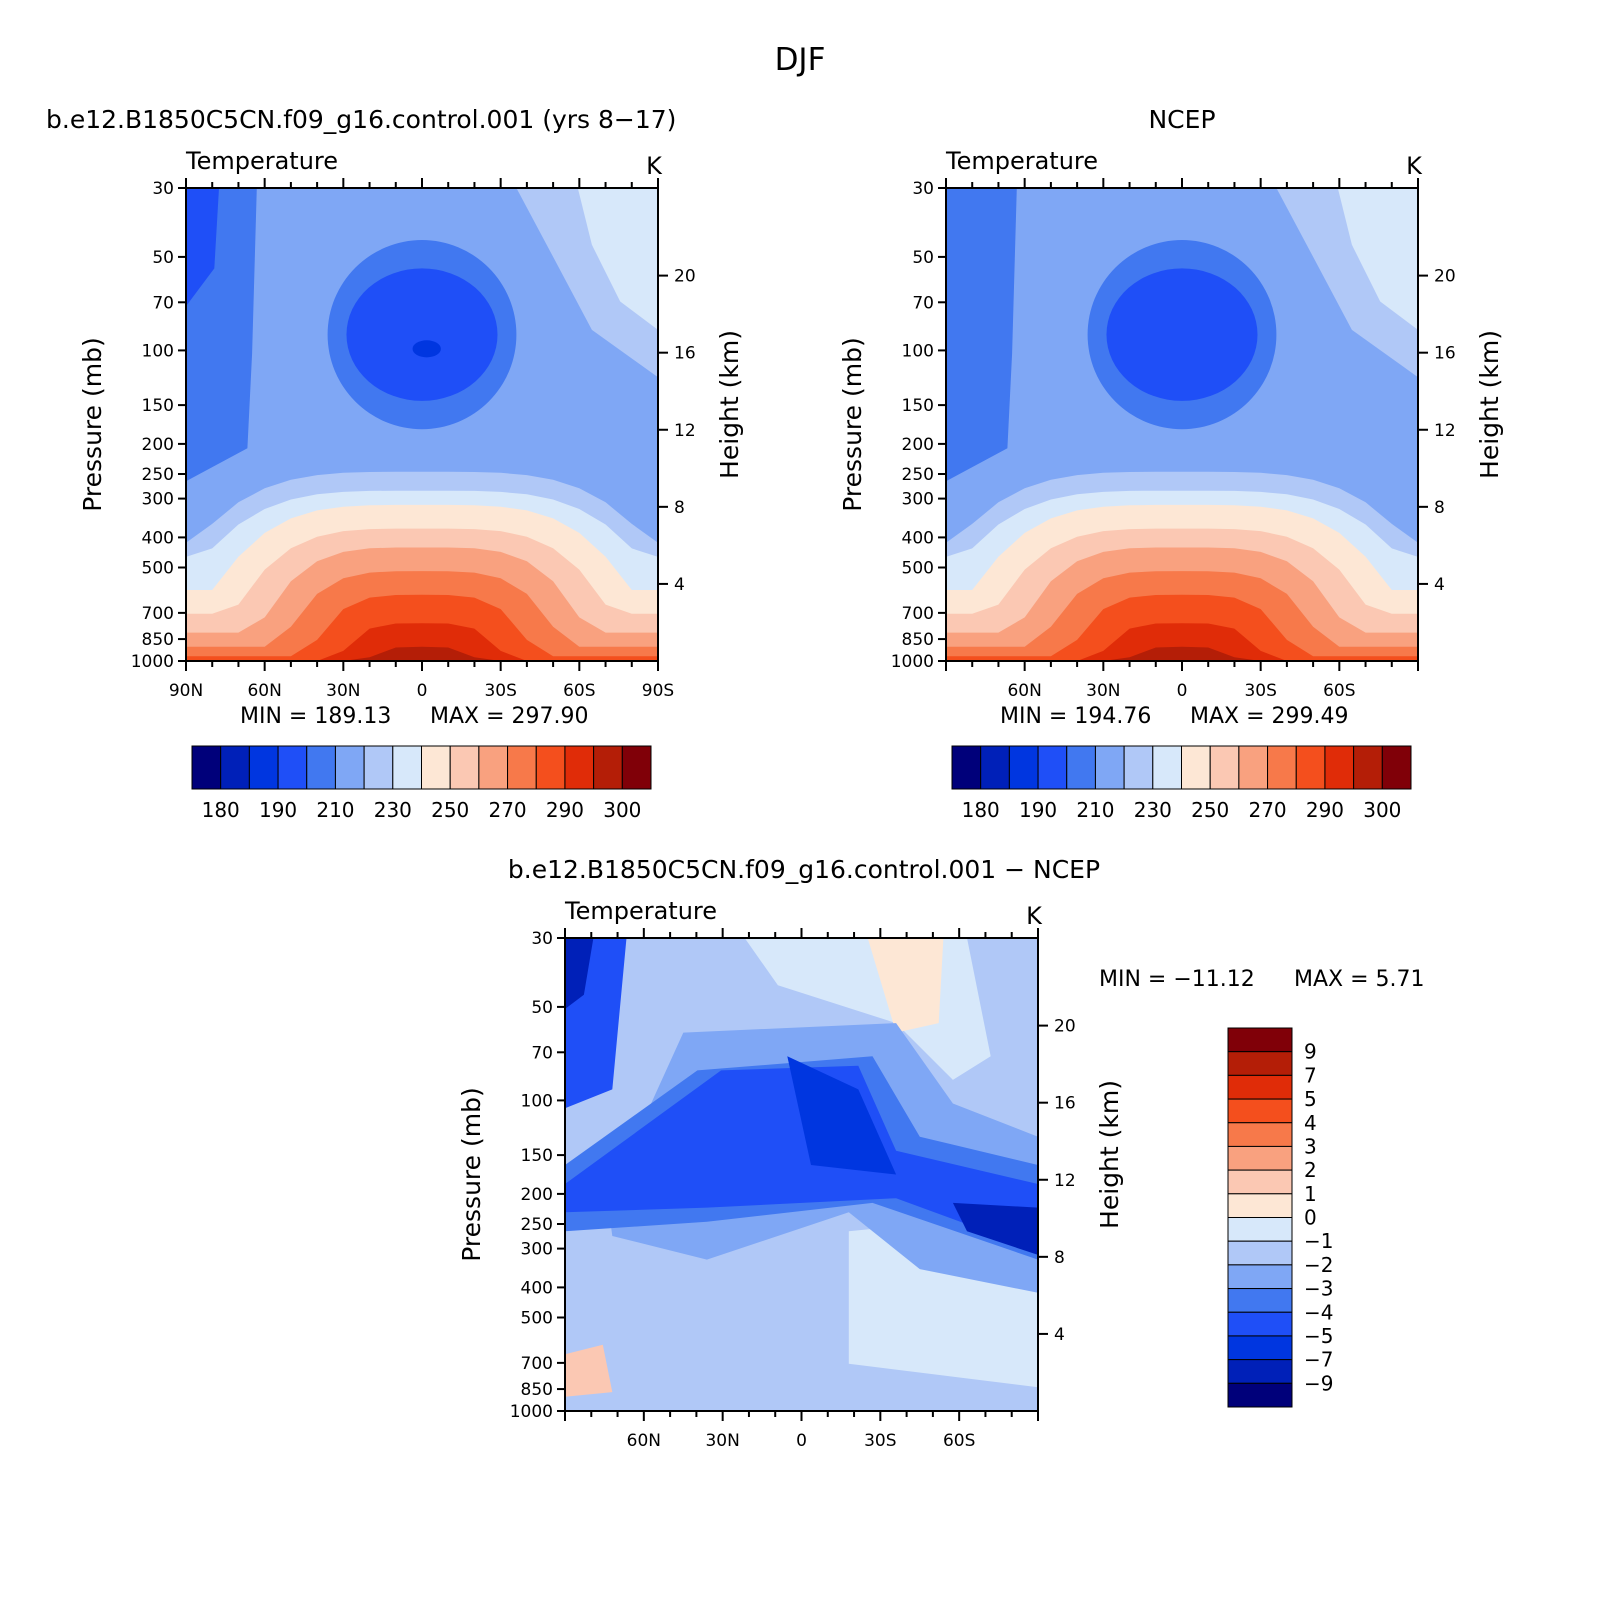  I want to click on colorbar-label: 7, so click(1310, 1075).